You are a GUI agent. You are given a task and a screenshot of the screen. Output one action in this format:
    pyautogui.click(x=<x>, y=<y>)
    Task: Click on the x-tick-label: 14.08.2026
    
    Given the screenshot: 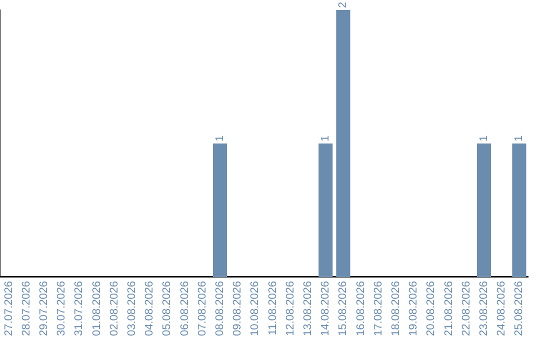 What is the action you would take?
    pyautogui.click(x=326, y=308)
    